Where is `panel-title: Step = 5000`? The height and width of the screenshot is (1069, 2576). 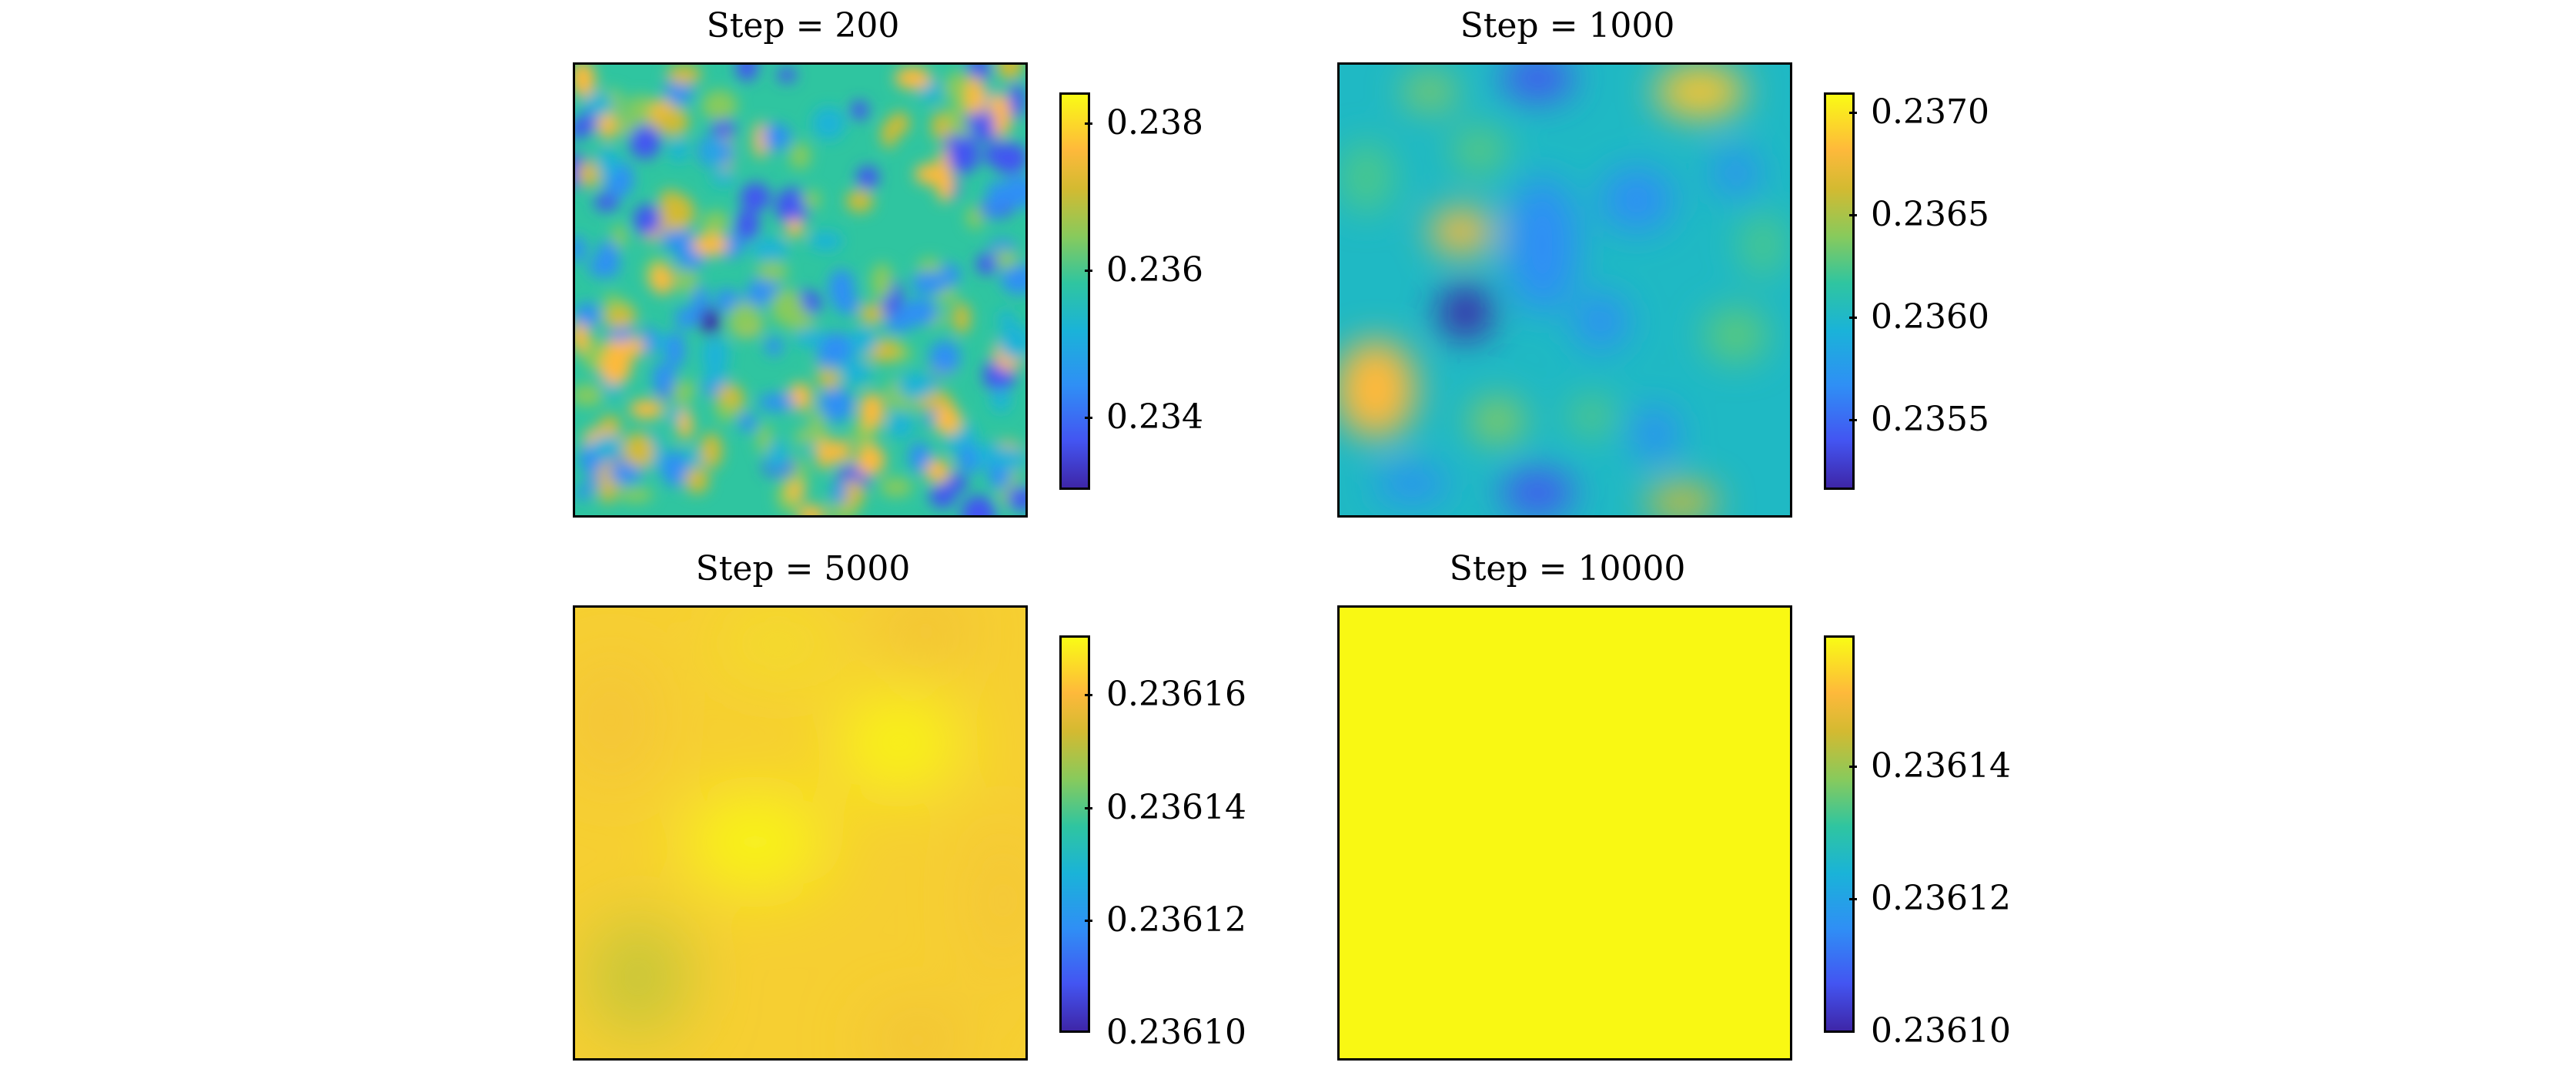 panel-title: Step = 5000 is located at coordinates (803, 568).